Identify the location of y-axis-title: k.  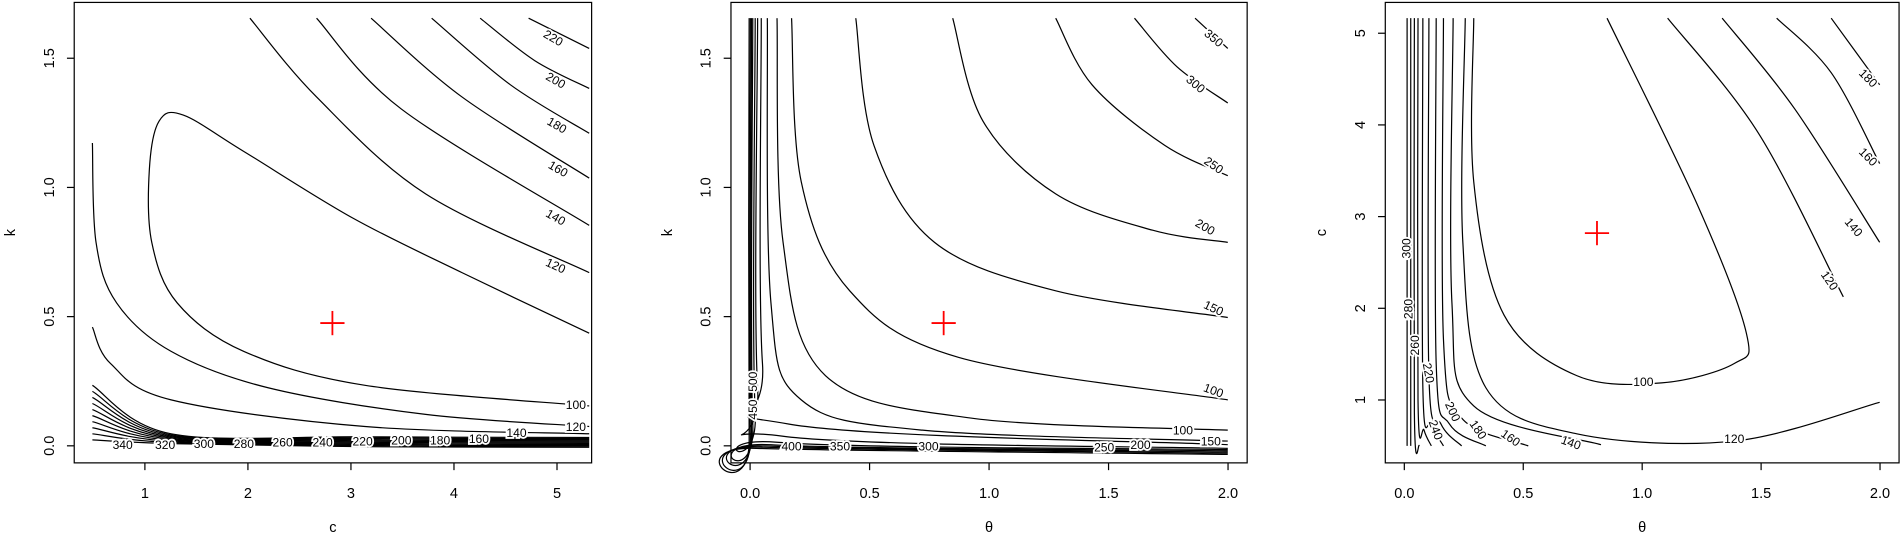
(11, 232).